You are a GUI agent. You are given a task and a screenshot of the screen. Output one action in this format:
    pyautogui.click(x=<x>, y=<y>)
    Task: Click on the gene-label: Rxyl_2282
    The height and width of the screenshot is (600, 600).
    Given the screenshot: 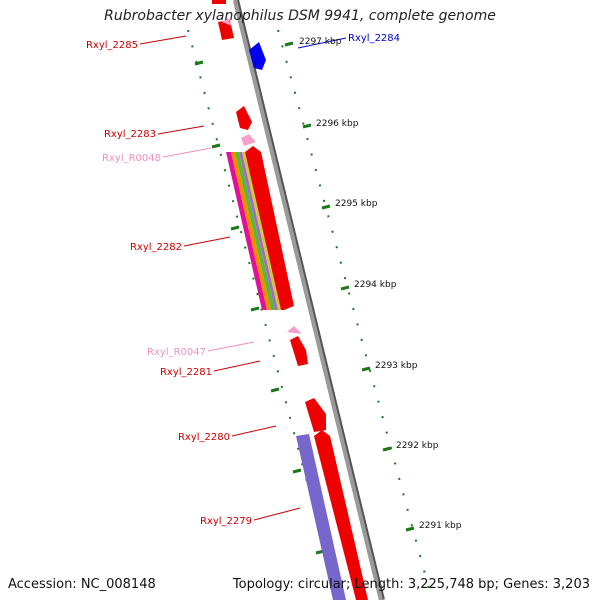 What is the action you would take?
    pyautogui.click(x=156, y=247)
    